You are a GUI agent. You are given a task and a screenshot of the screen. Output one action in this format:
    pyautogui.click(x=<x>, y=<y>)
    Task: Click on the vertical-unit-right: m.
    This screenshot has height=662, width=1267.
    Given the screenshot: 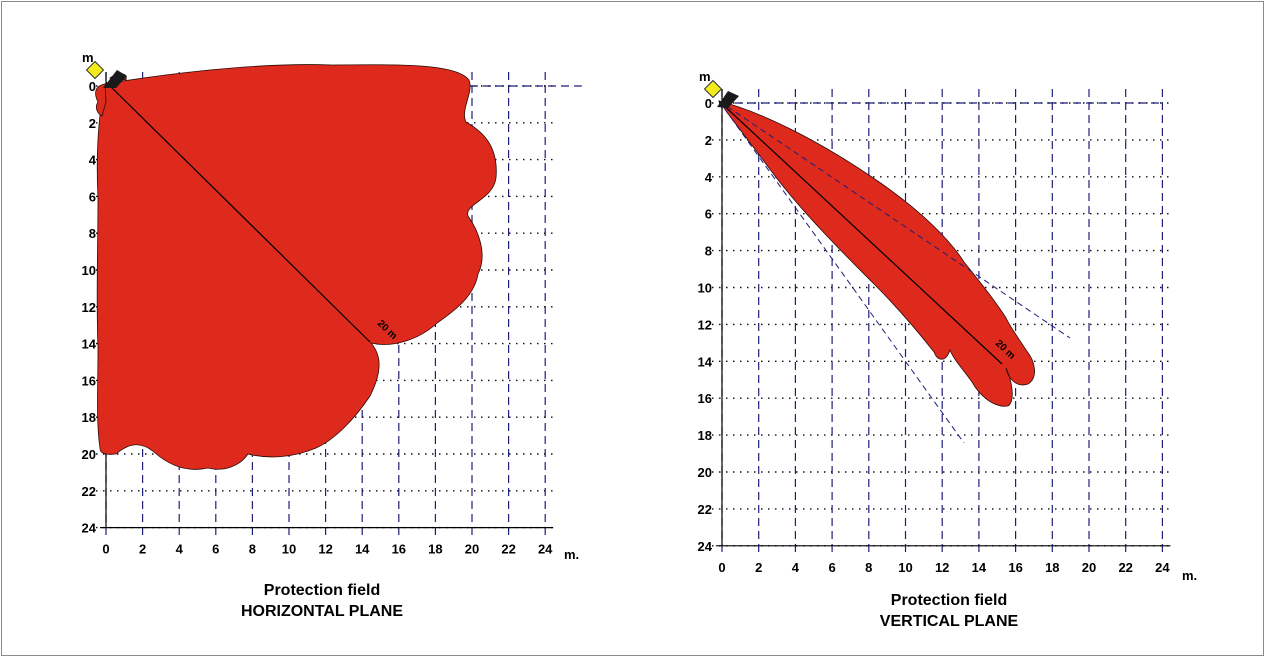 What is the action you would take?
    pyautogui.click(x=1189, y=575)
    